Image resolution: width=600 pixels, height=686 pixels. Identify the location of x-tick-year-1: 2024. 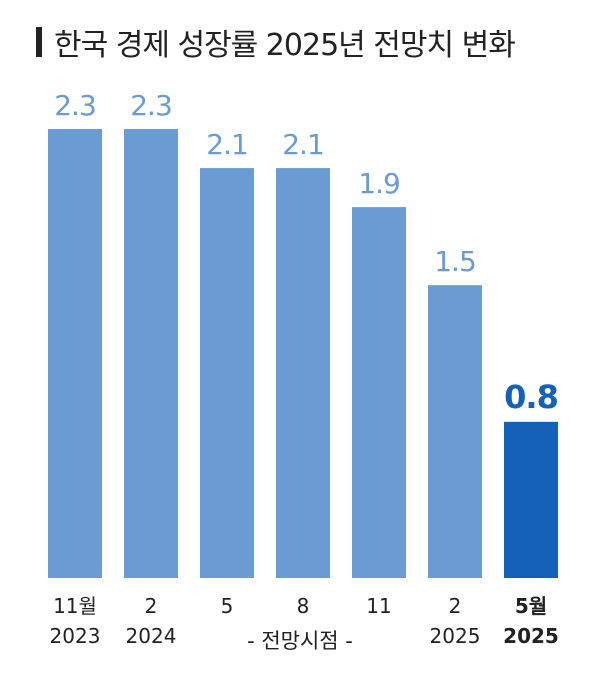
(151, 636).